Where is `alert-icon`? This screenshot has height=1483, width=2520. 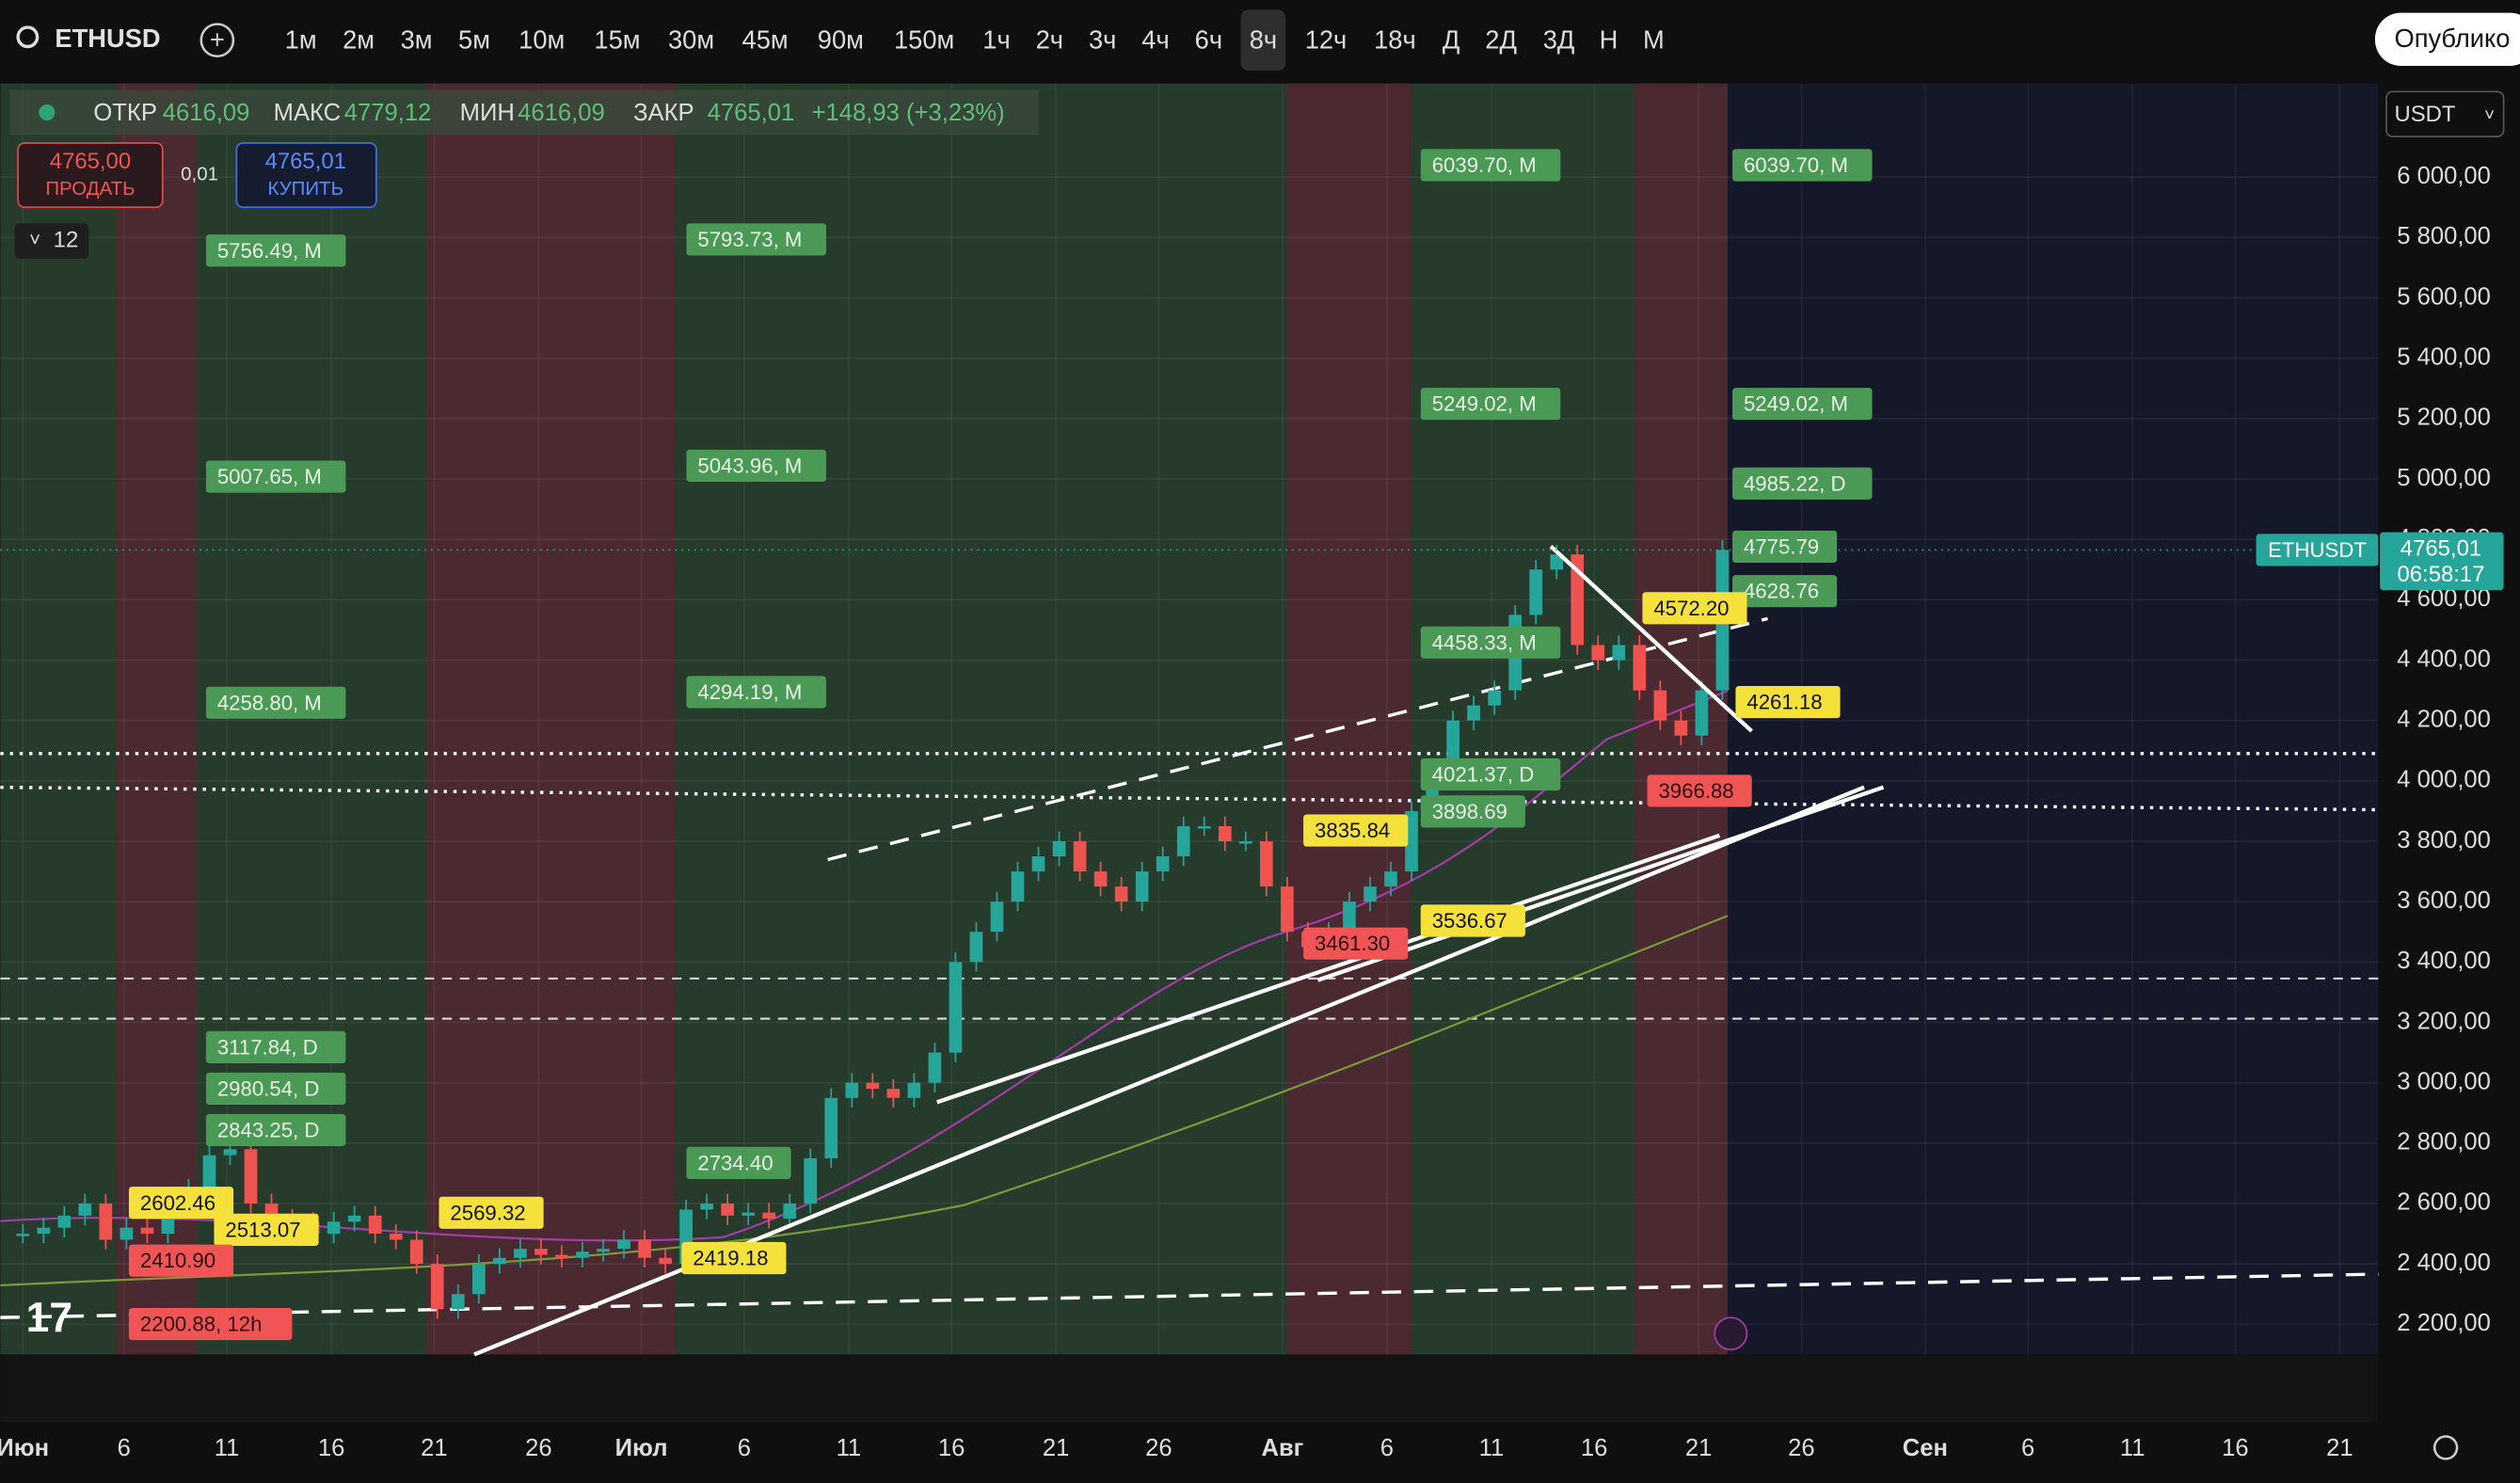 alert-icon is located at coordinates (1731, 1333).